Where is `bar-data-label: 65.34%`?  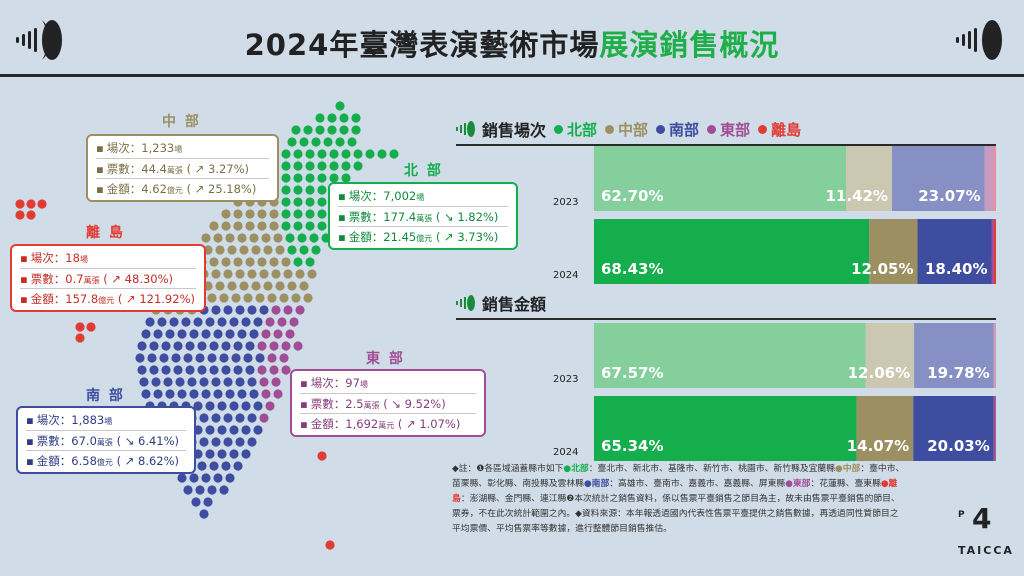
bar-data-label: 65.34% is located at coordinates (632, 446).